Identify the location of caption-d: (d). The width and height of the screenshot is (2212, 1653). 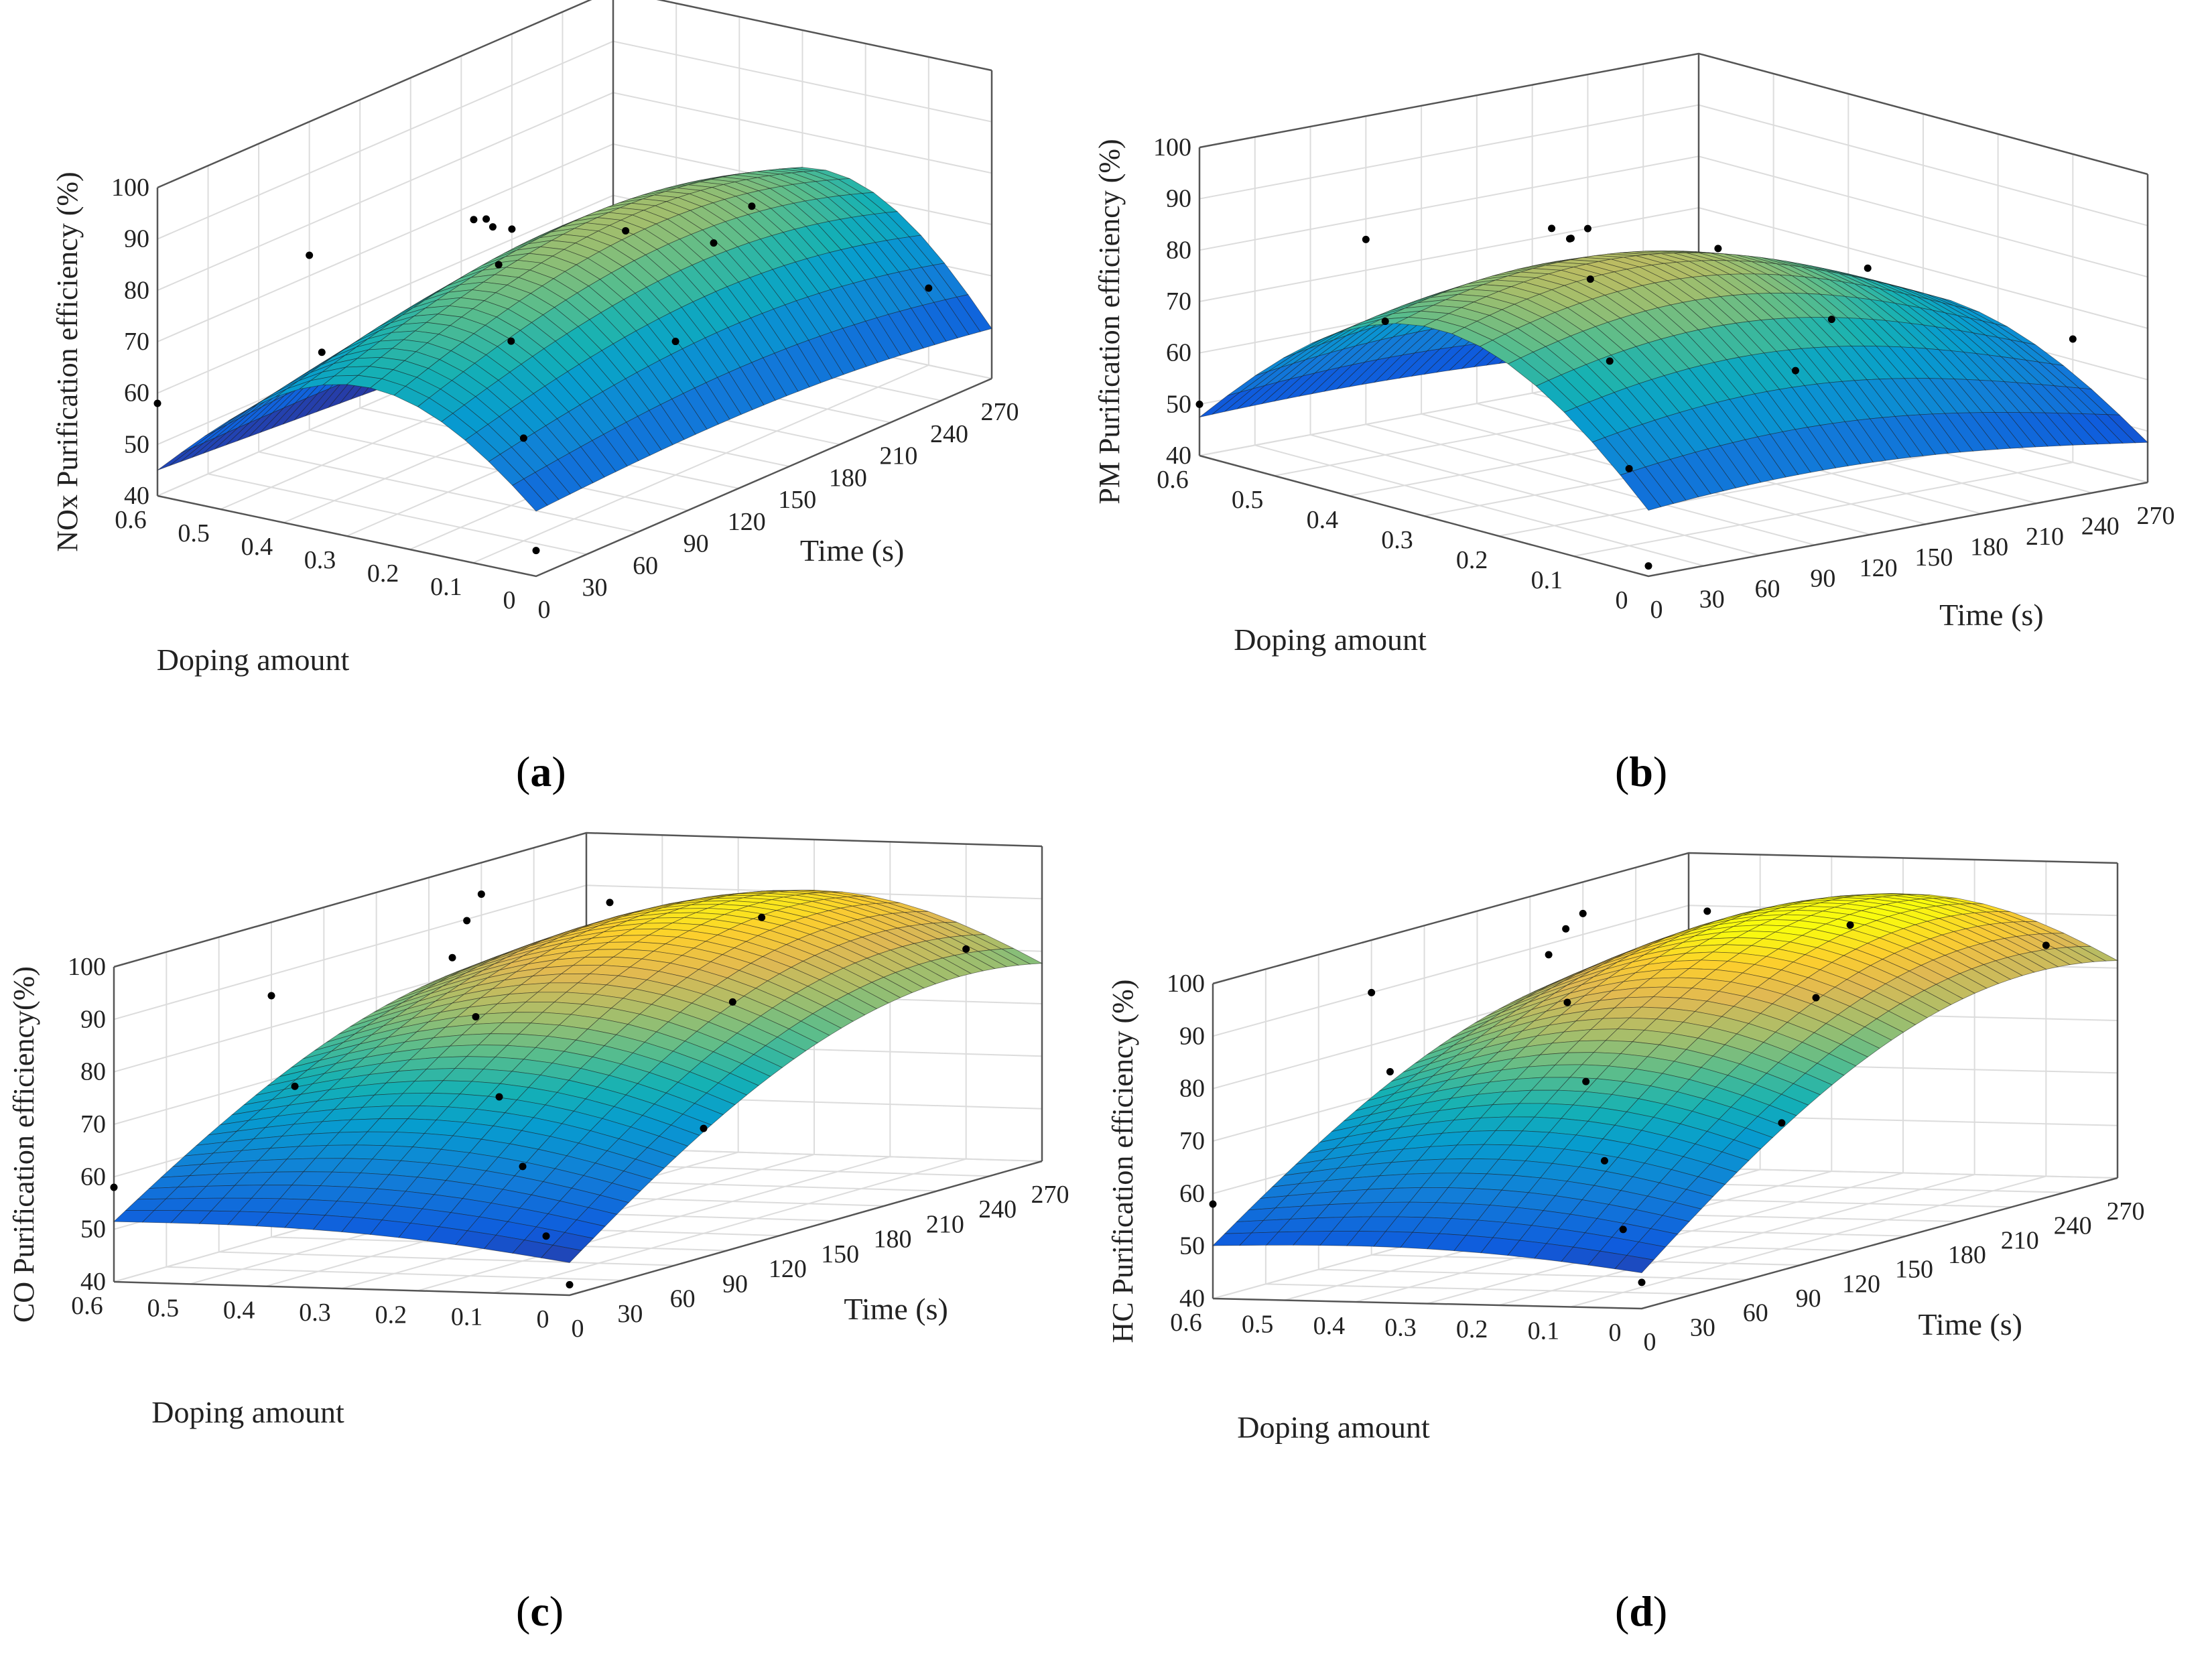
(1641, 1611).